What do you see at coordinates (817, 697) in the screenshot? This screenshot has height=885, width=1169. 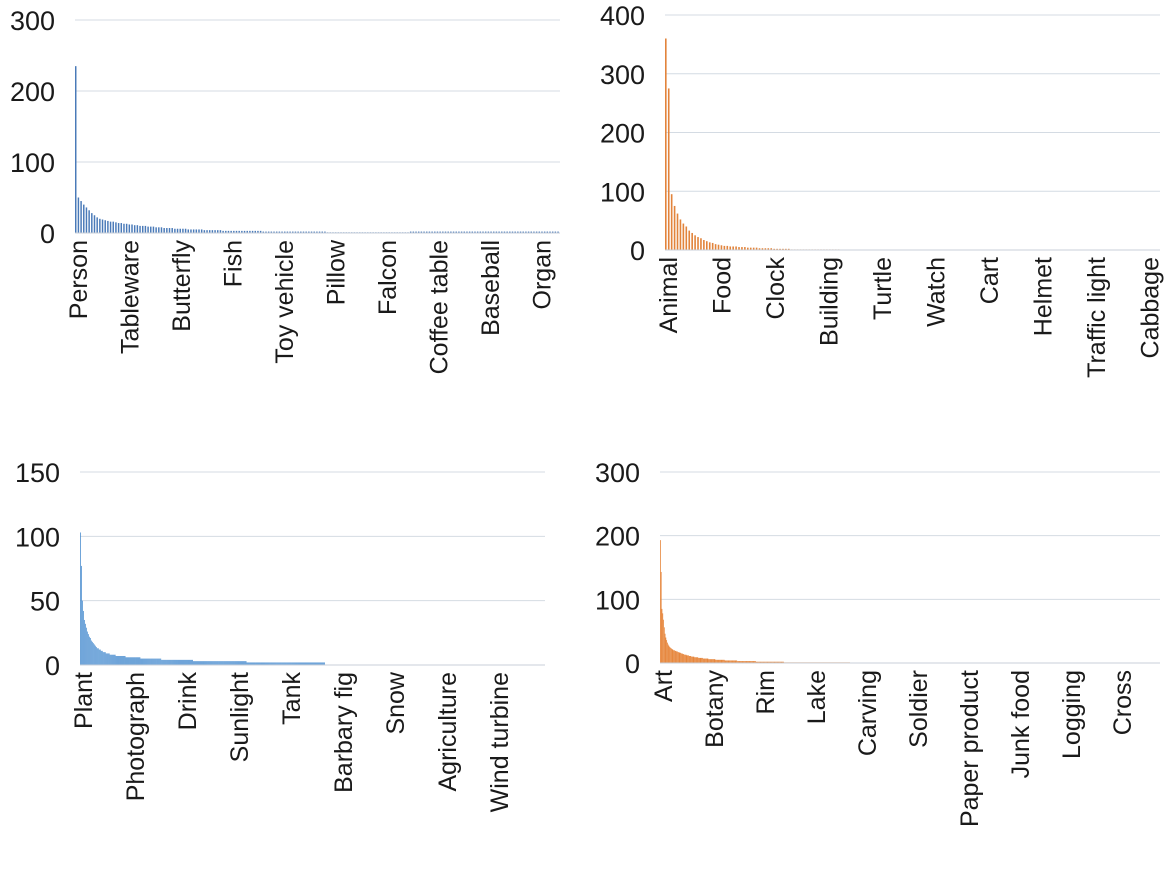 I see `x-tick-label: Lake` at bounding box center [817, 697].